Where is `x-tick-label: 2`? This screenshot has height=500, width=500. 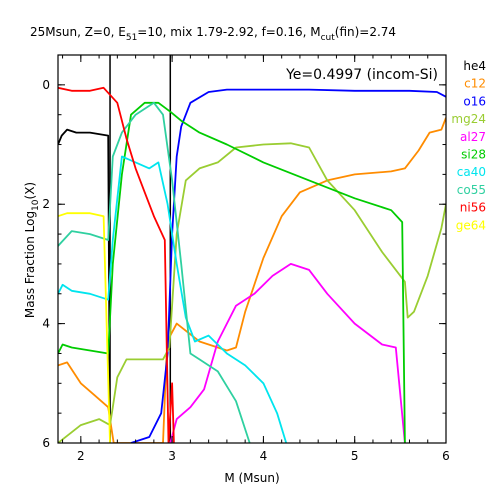
x-tick-label: 2 is located at coordinates (81, 456).